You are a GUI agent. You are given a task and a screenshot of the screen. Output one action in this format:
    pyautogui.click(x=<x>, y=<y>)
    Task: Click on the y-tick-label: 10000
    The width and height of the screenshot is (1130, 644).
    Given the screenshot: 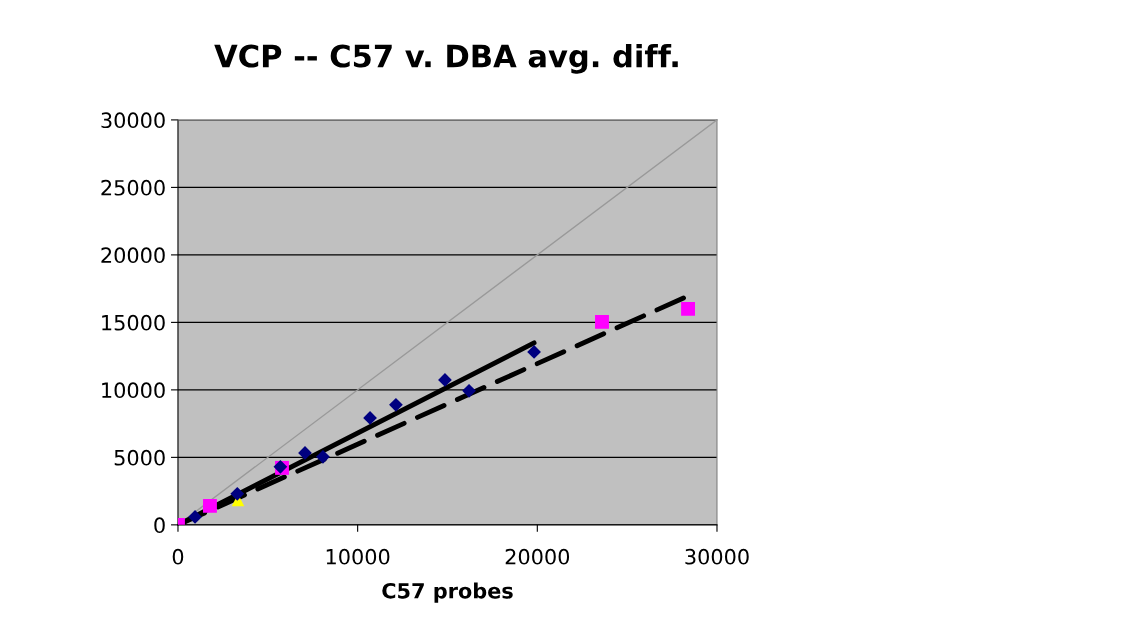 What is the action you would take?
    pyautogui.click(x=133, y=390)
    